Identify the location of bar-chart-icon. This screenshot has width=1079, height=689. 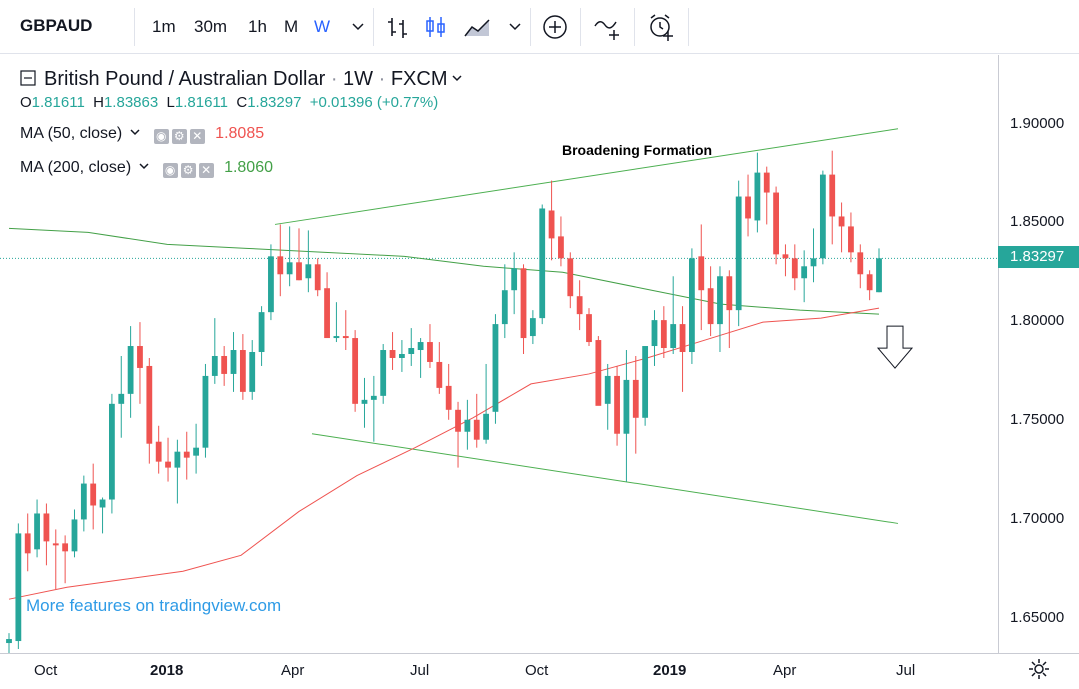
(398, 27).